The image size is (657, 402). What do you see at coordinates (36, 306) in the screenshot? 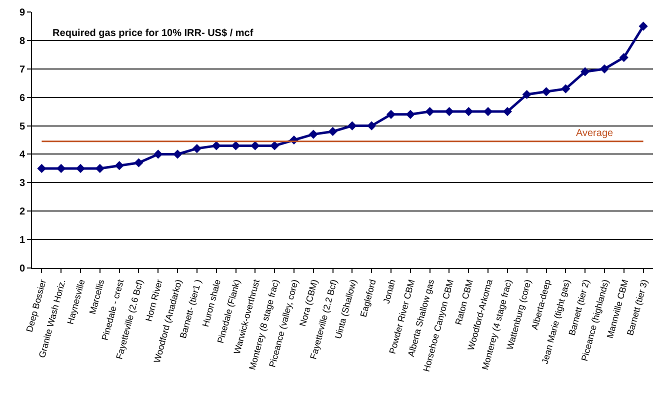
I see `x-tick-label: Deep Bossier` at bounding box center [36, 306].